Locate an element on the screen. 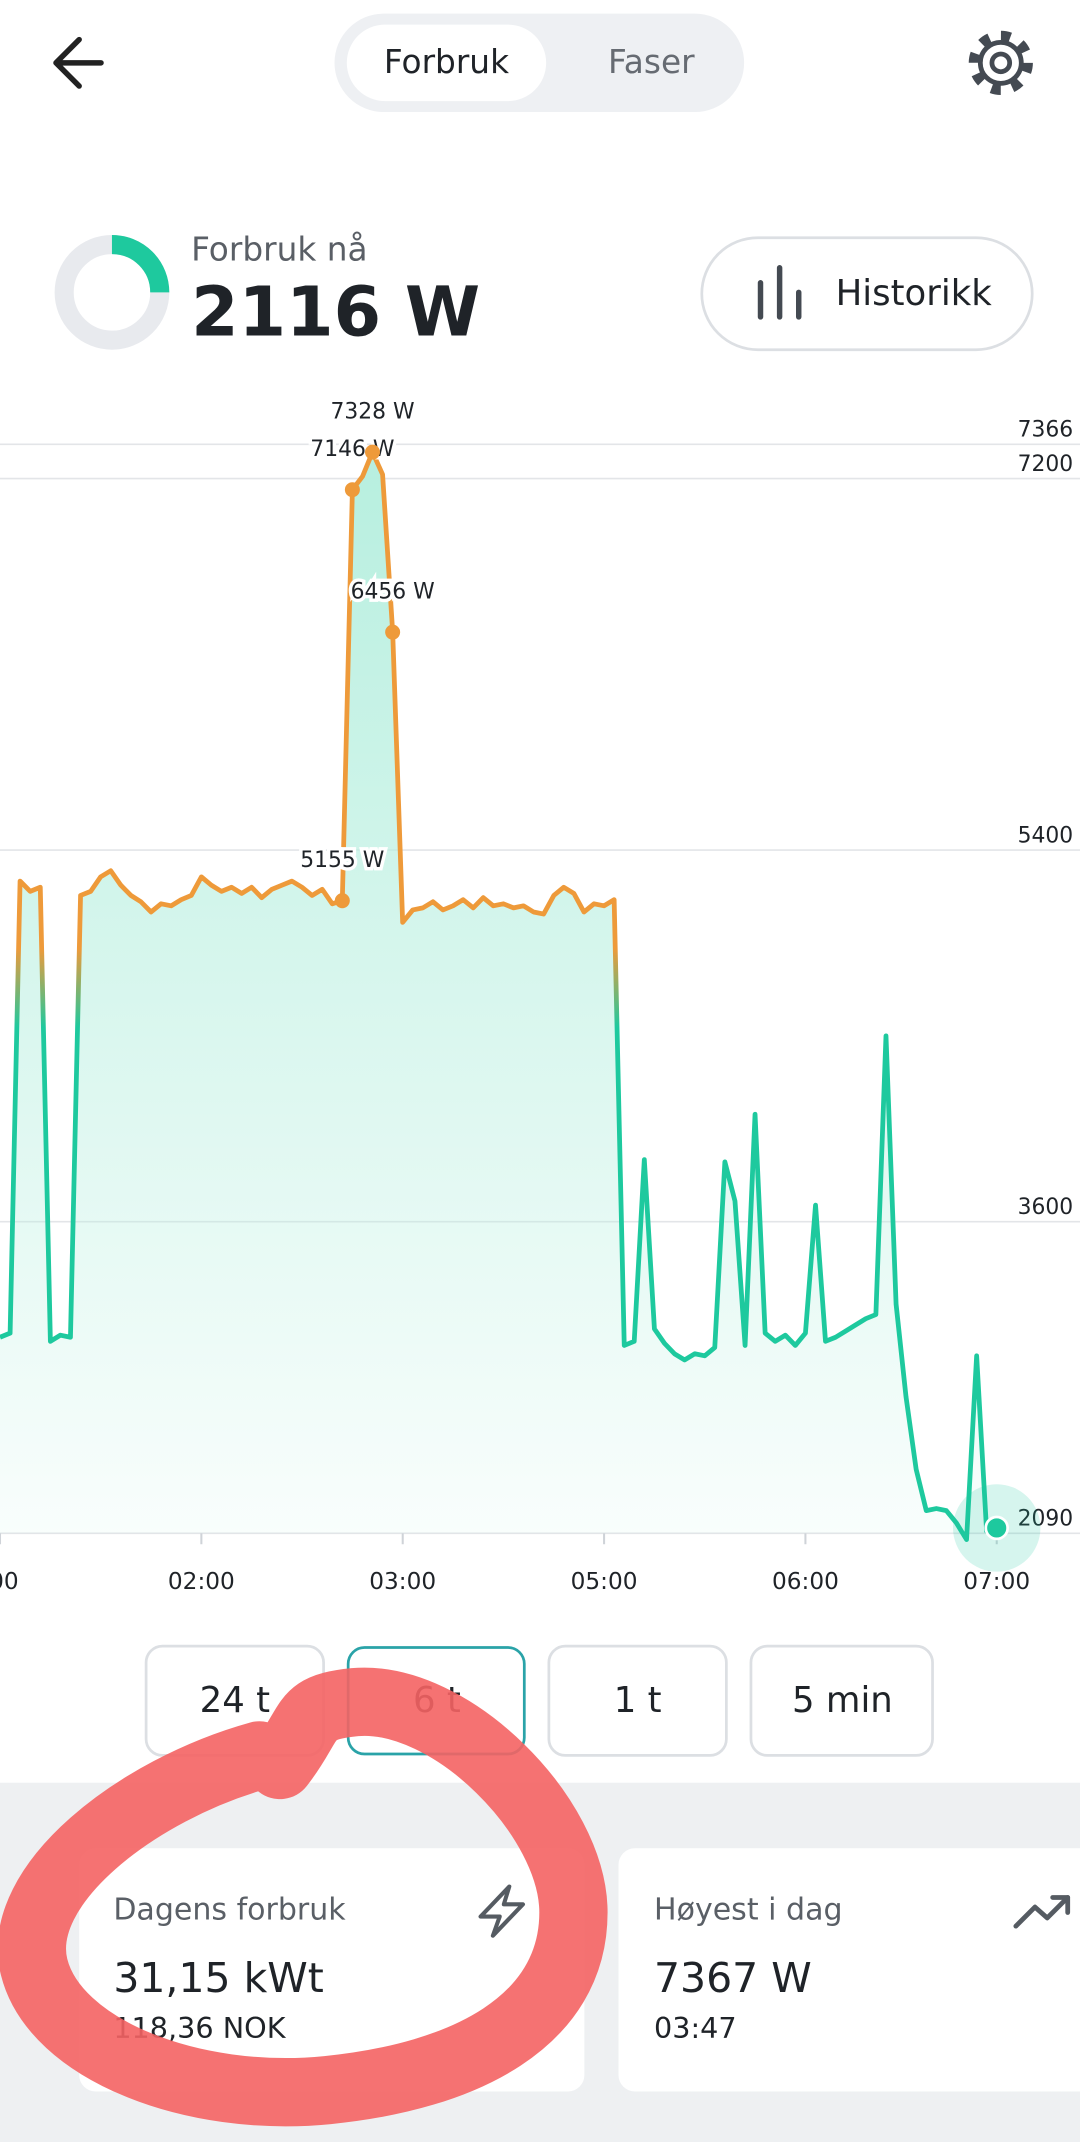 The width and height of the screenshot is (1080, 2142). range-label: 5 min is located at coordinates (842, 1700).